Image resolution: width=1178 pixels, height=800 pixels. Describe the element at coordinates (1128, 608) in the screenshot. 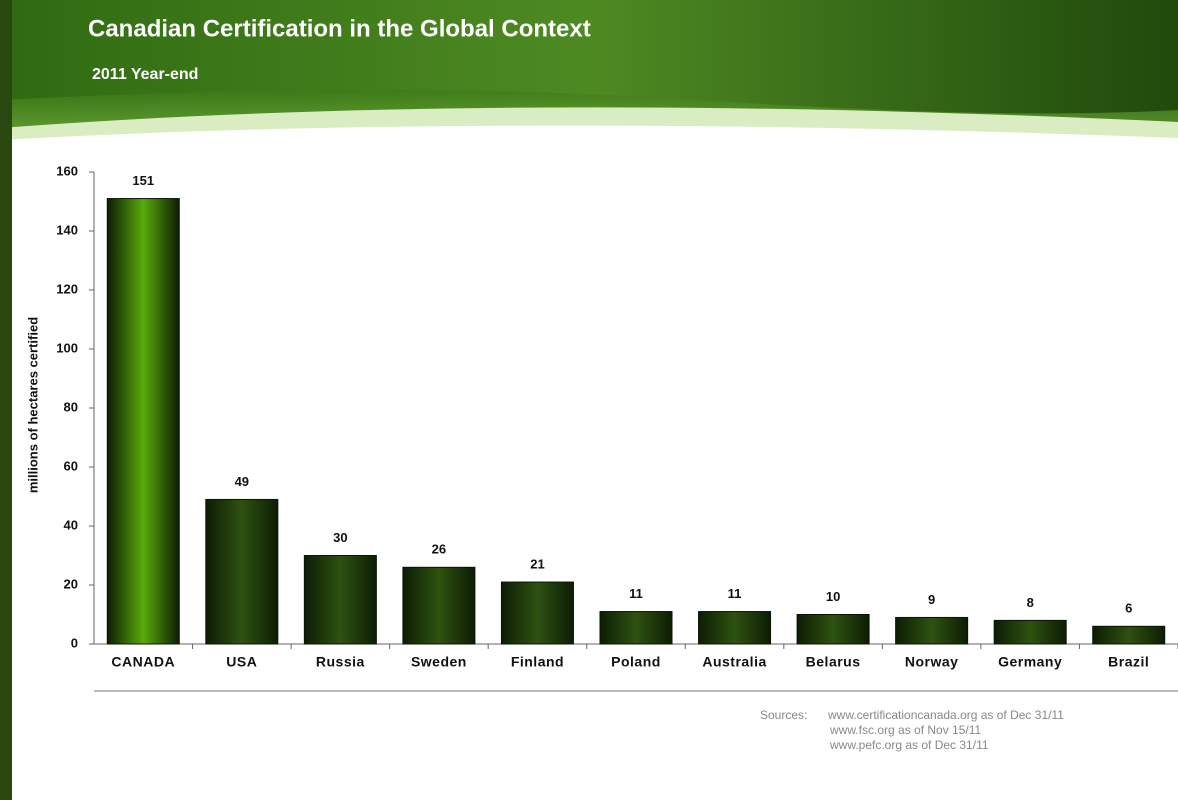

I see `data-label: 6` at that location.